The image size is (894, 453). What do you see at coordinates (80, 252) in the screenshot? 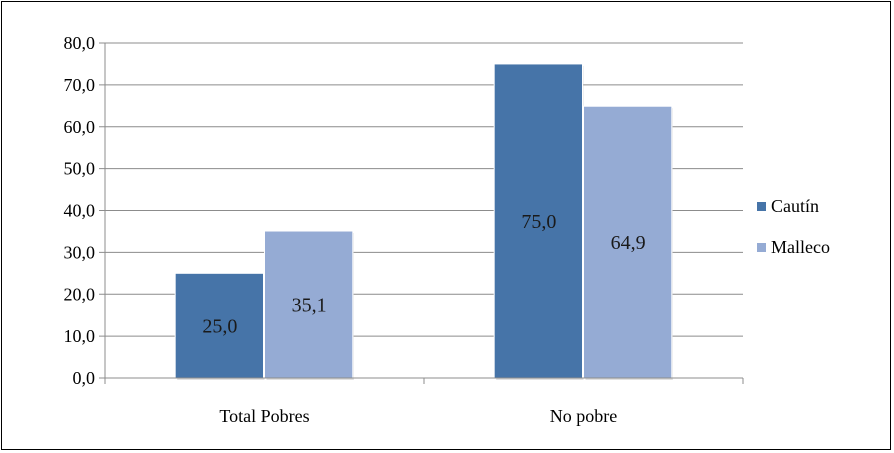
I see `y-tick-label: 30,0` at bounding box center [80, 252].